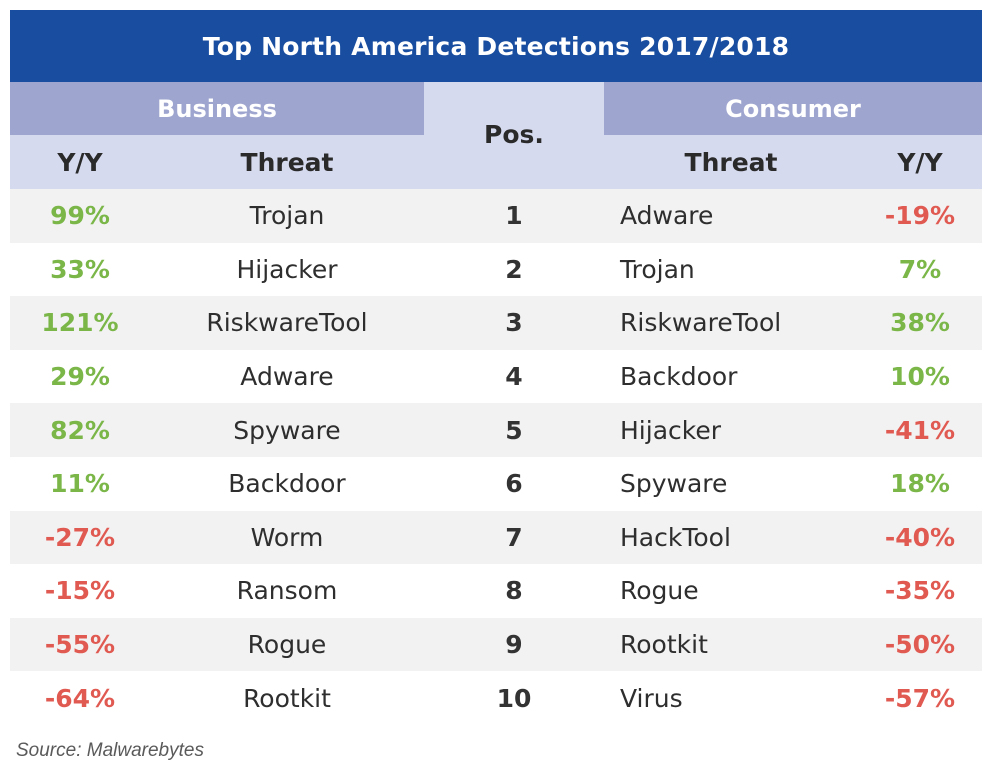 The width and height of the screenshot is (1000, 778). Describe the element at coordinates (80, 162) in the screenshot. I see `business-yy-header: Y/Y` at that location.